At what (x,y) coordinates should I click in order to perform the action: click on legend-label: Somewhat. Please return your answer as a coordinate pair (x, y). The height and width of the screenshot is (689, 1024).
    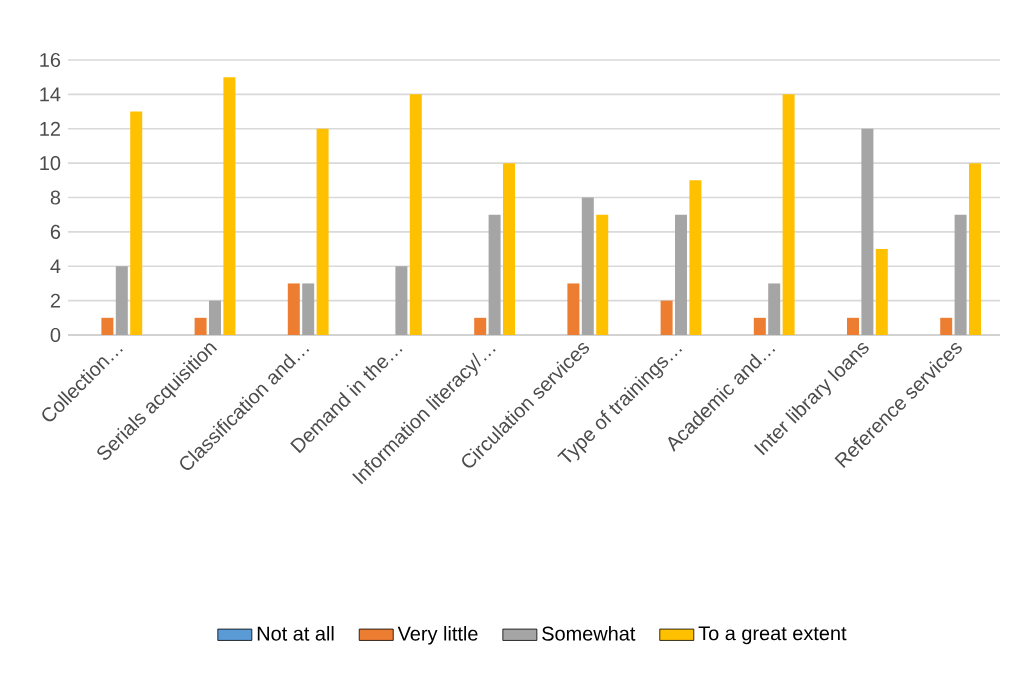
    Looking at the image, I should click on (589, 633).